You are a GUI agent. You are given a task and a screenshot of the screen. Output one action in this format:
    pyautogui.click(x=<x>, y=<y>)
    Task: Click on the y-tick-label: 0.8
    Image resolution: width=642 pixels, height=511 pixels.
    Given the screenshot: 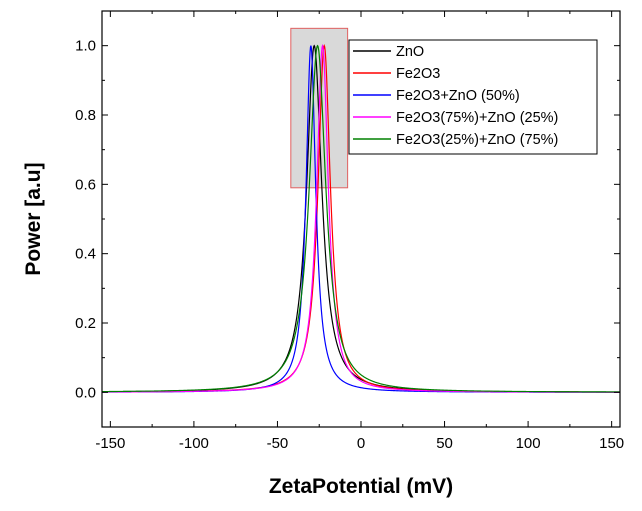 What is the action you would take?
    pyautogui.click(x=85, y=115)
    